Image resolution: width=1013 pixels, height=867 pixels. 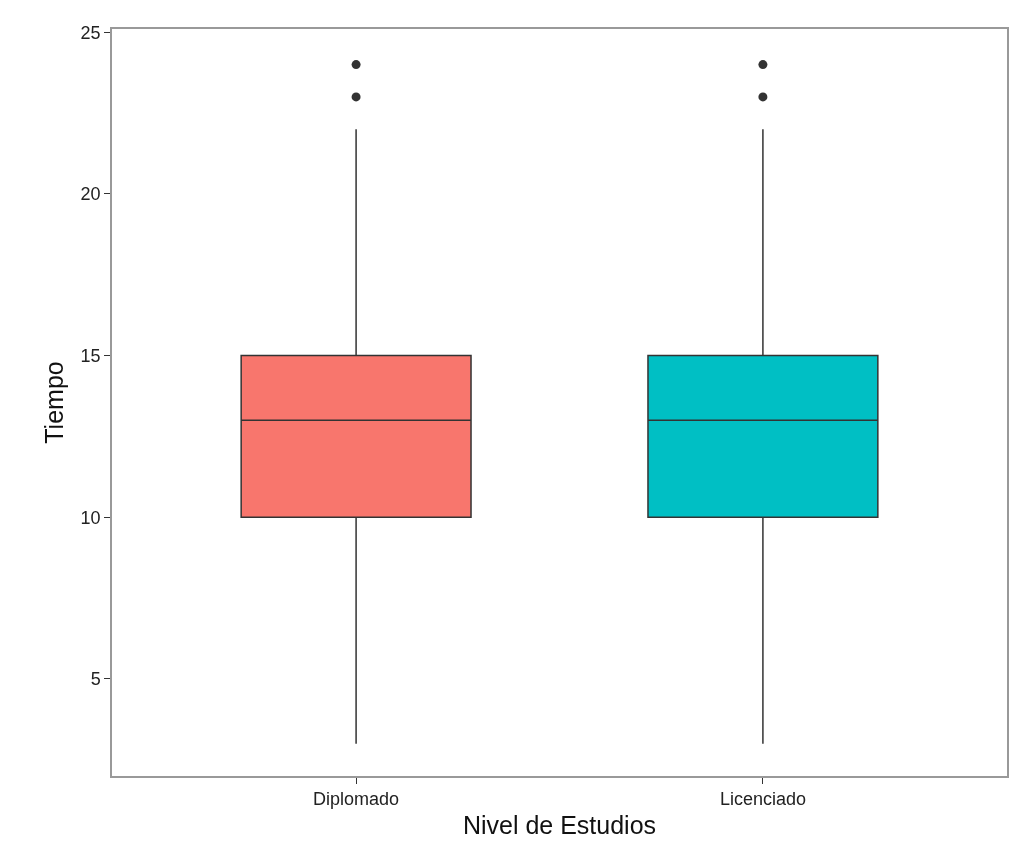 What do you see at coordinates (762, 799) in the screenshot?
I see `x-tick-label: Licenciado` at bounding box center [762, 799].